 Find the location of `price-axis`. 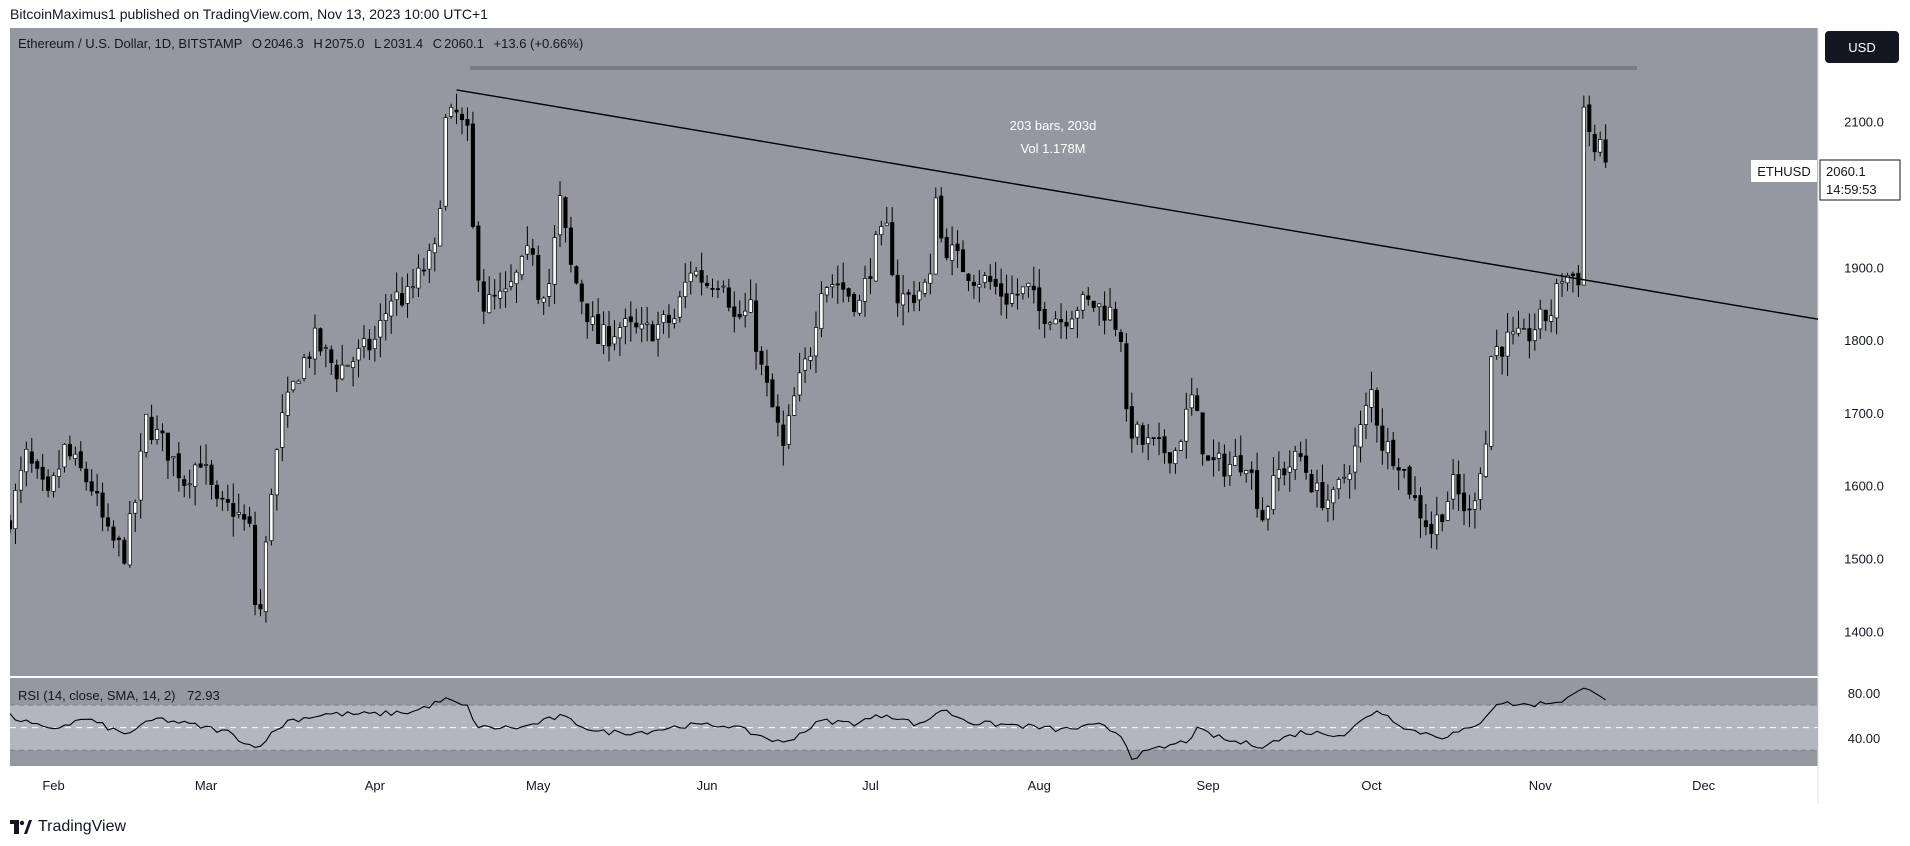

price-axis is located at coordinates (1864, 416).